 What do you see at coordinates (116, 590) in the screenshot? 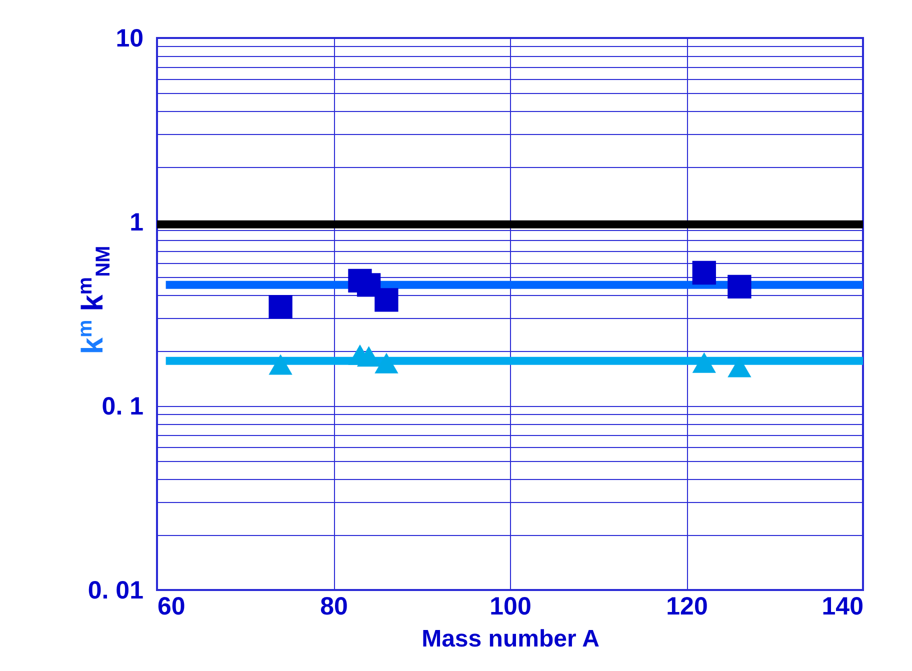
I see `y-tick-label: 0. 01` at bounding box center [116, 590].